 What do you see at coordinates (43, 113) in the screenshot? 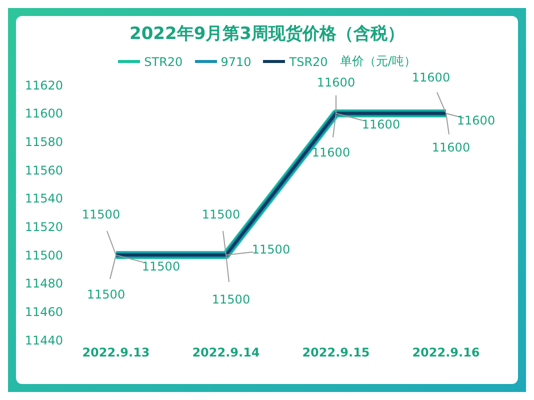
I see `y-tick-label: 11600` at bounding box center [43, 113].